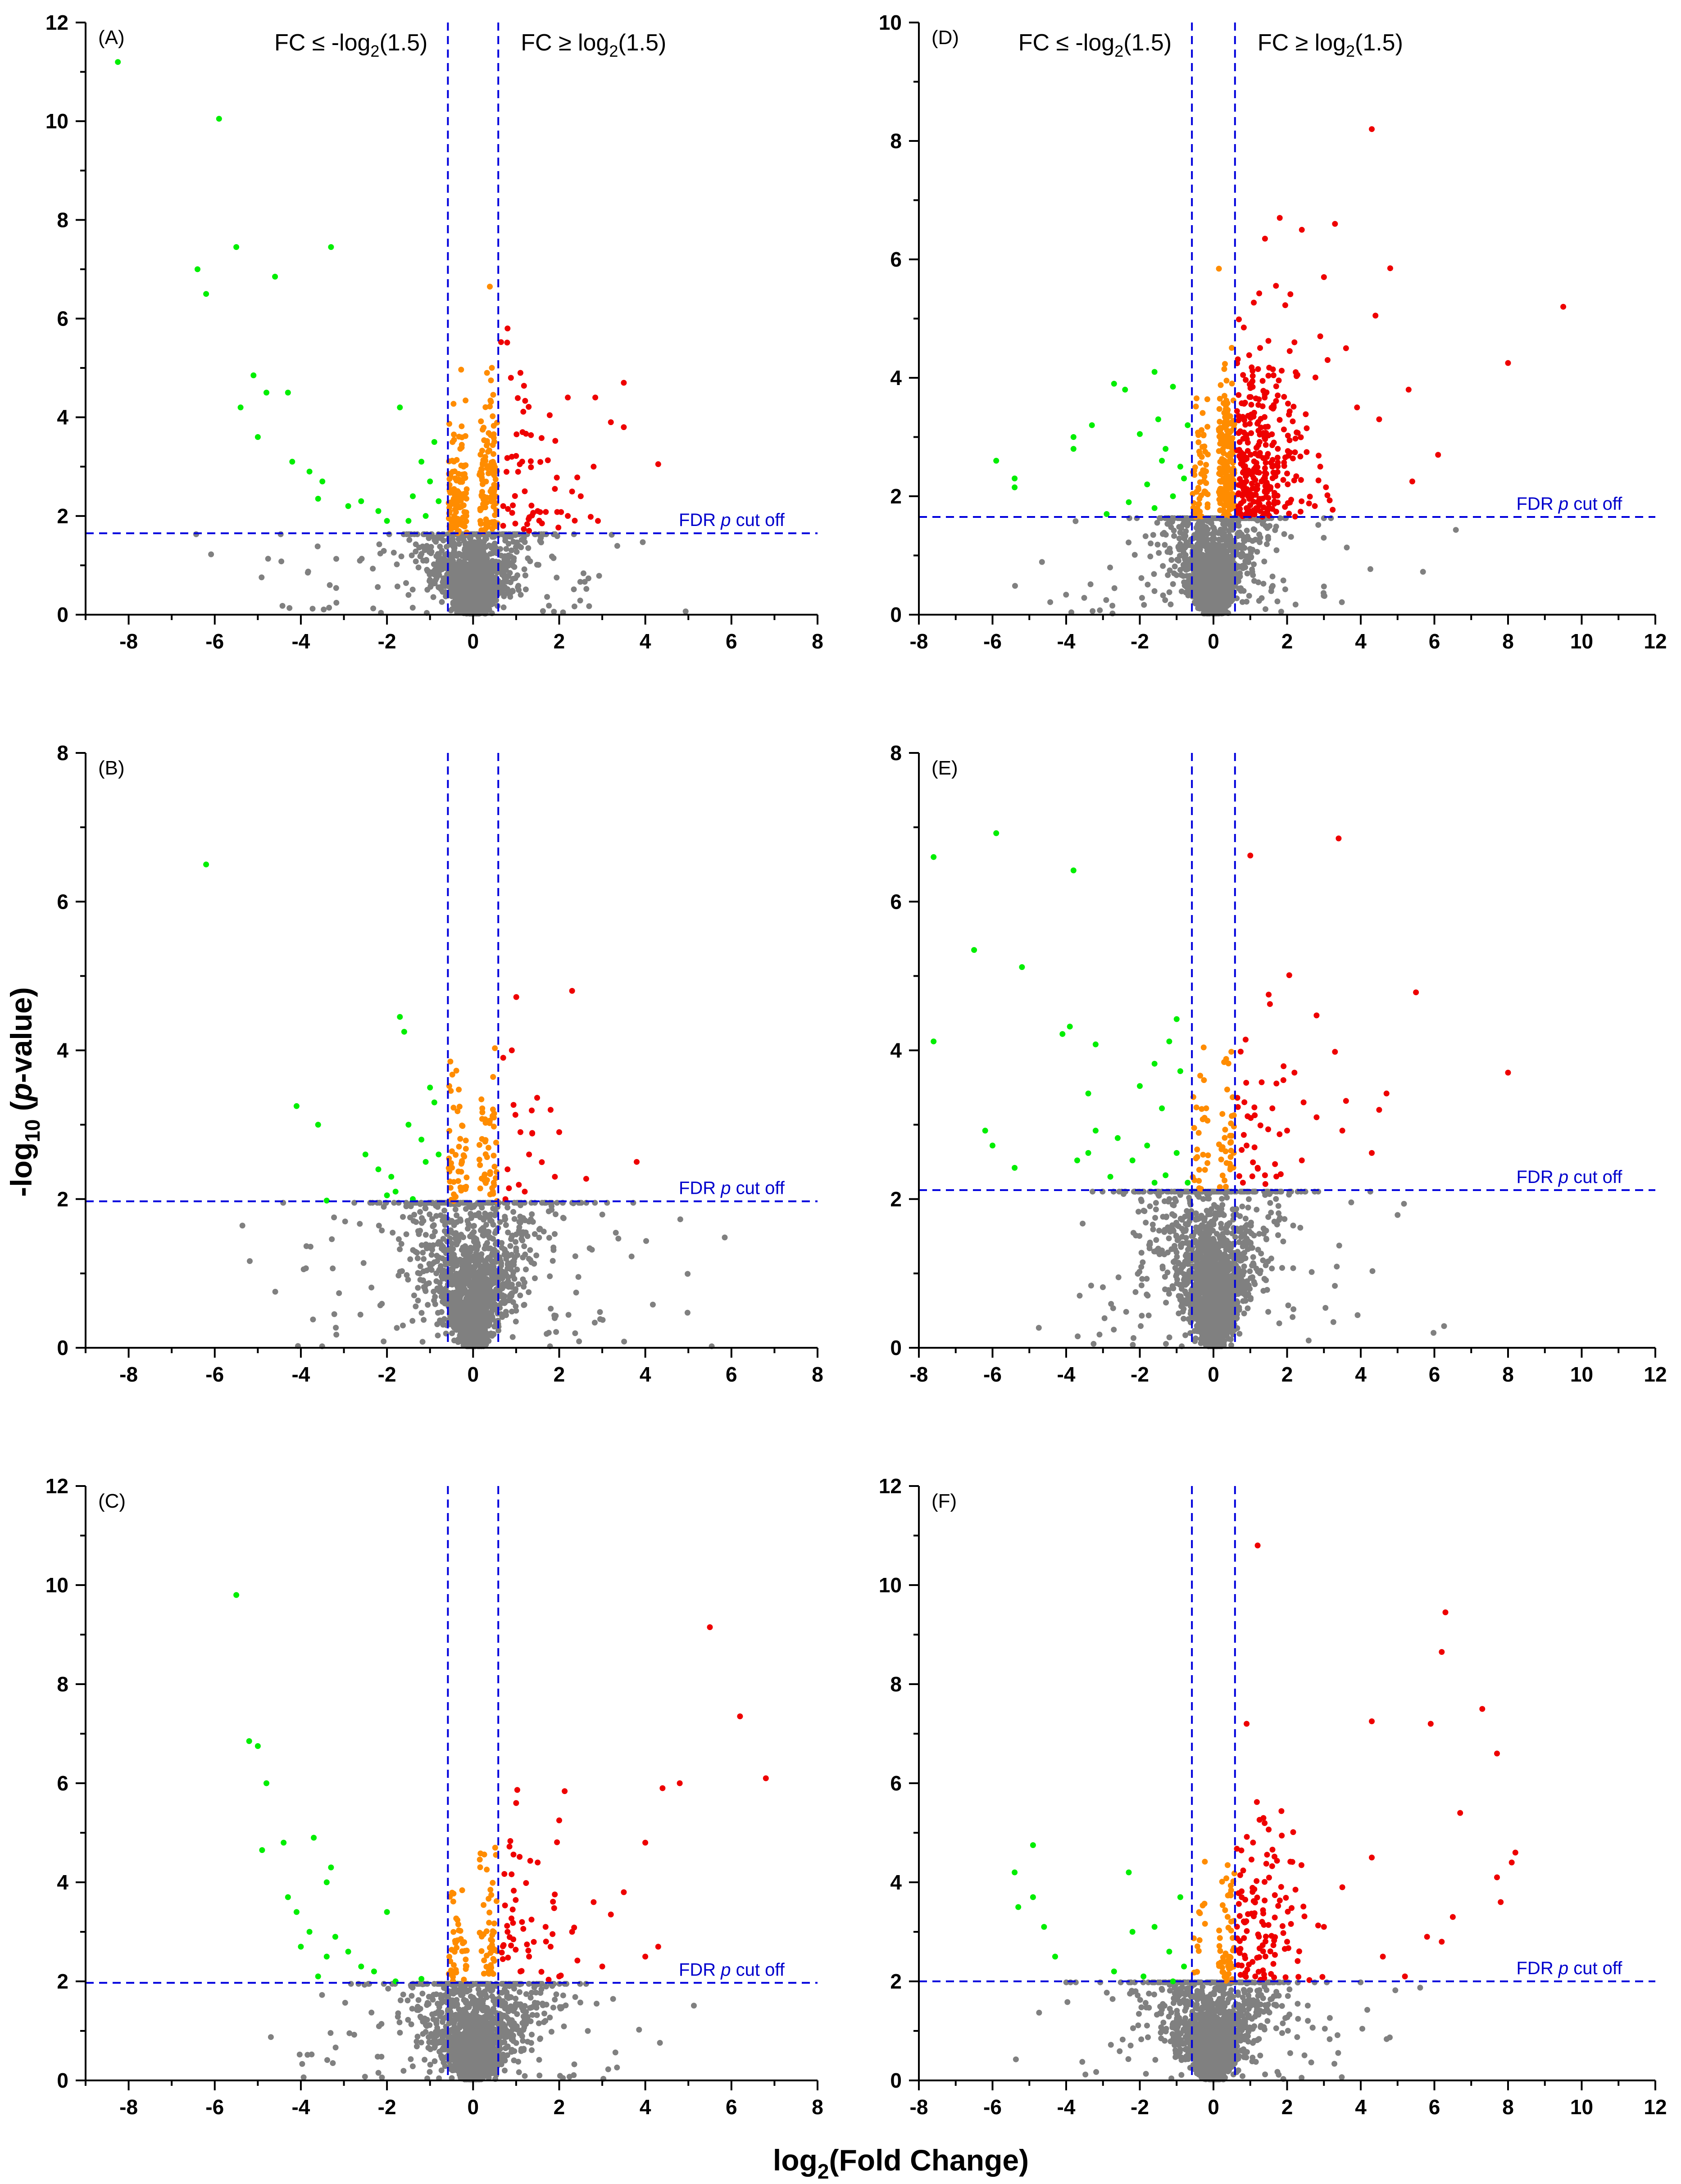 The width and height of the screenshot is (1681, 2184). What do you see at coordinates (112, 768) in the screenshot?
I see `panel-letter: (B)` at bounding box center [112, 768].